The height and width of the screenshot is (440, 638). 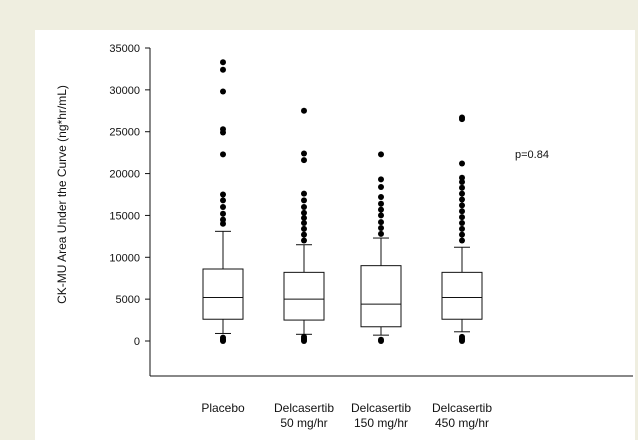 What do you see at coordinates (124, 216) in the screenshot?
I see `y-tick-label: 15000` at bounding box center [124, 216].